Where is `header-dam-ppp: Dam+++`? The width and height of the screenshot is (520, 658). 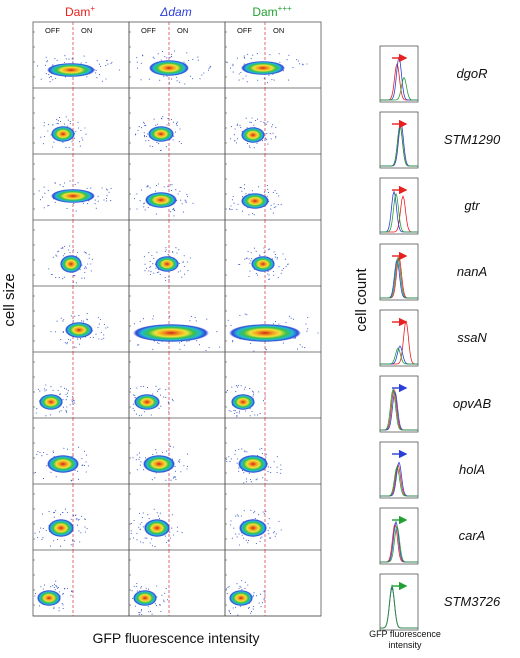
header-dam-ppp: Dam+++ is located at coordinates (272, 11).